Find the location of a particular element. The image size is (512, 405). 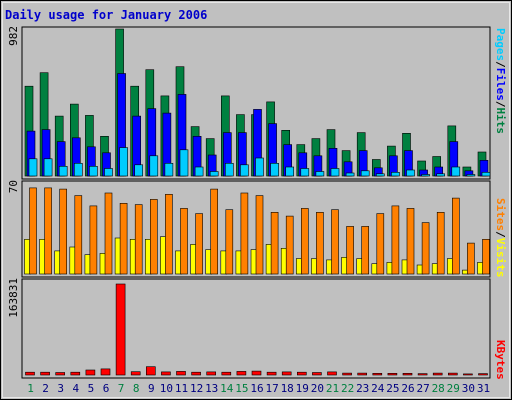

legend-entry-3: / is located at coordinates (500, 104).